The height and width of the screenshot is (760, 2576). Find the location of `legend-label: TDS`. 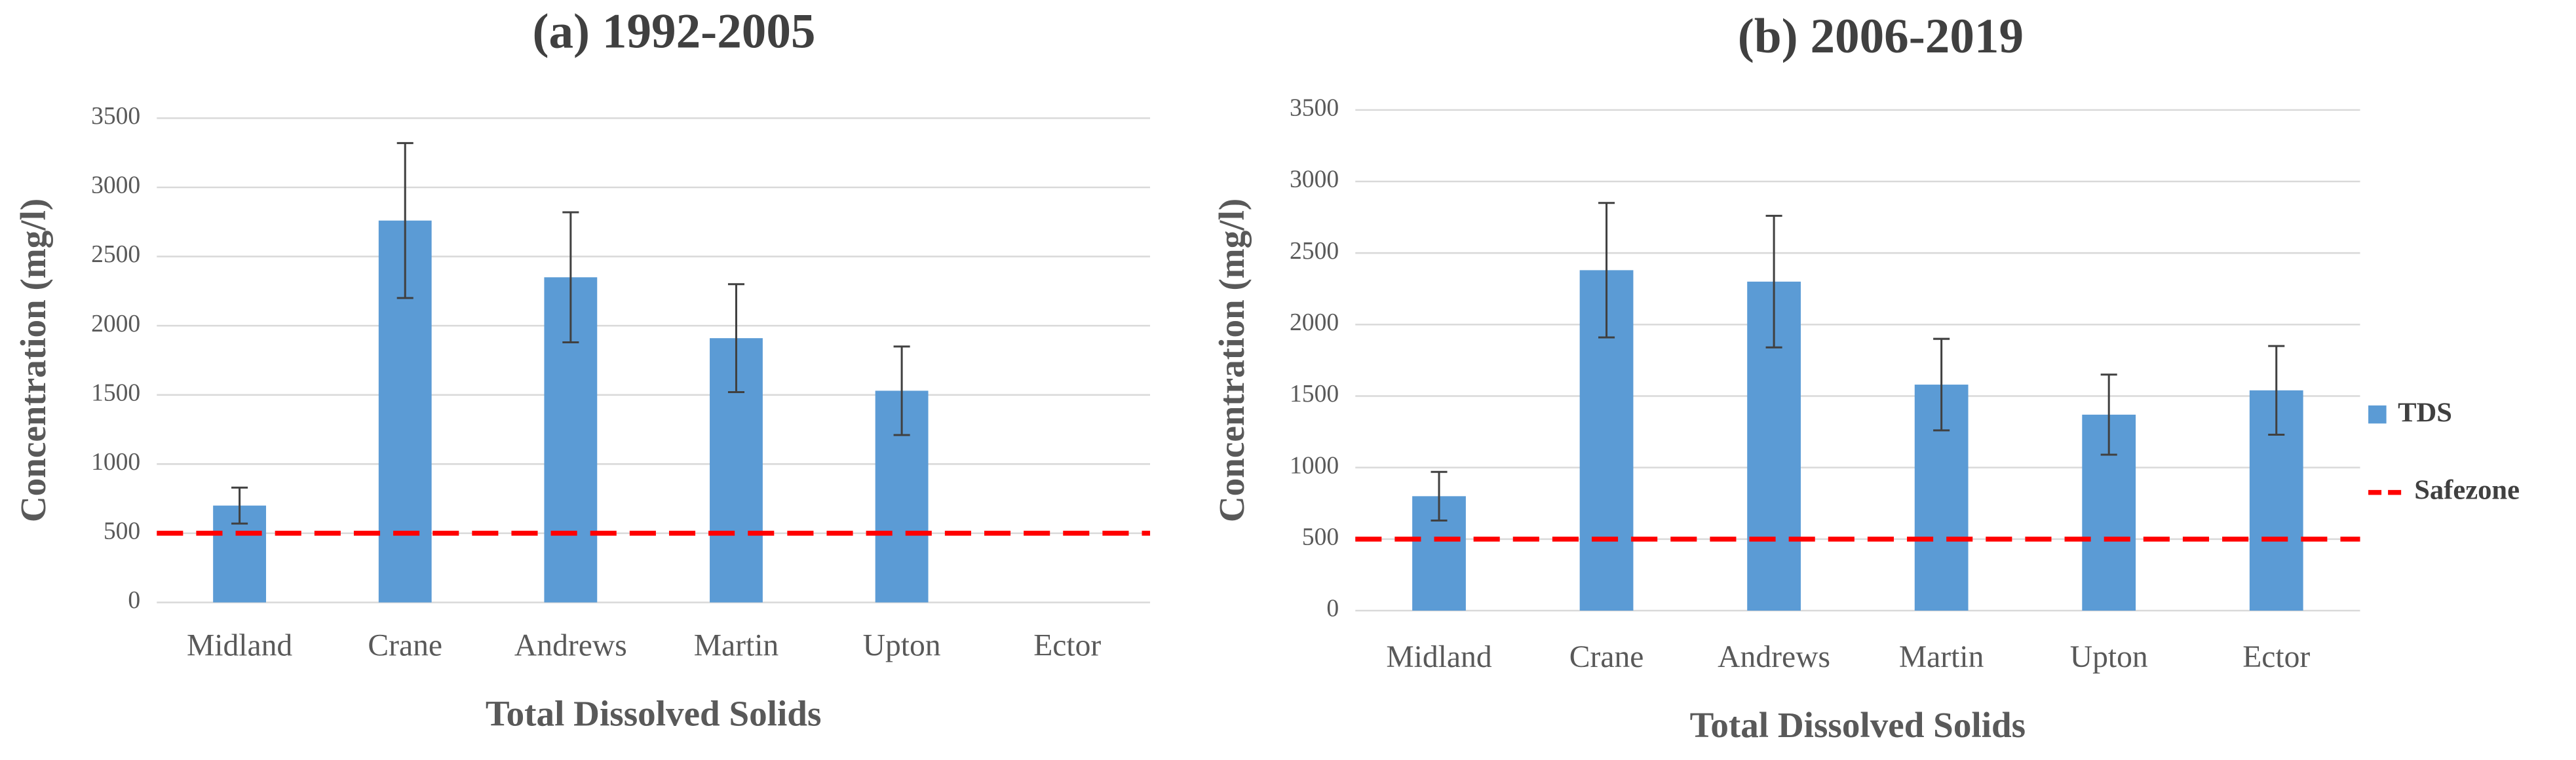

legend-label: TDS is located at coordinates (2425, 413).